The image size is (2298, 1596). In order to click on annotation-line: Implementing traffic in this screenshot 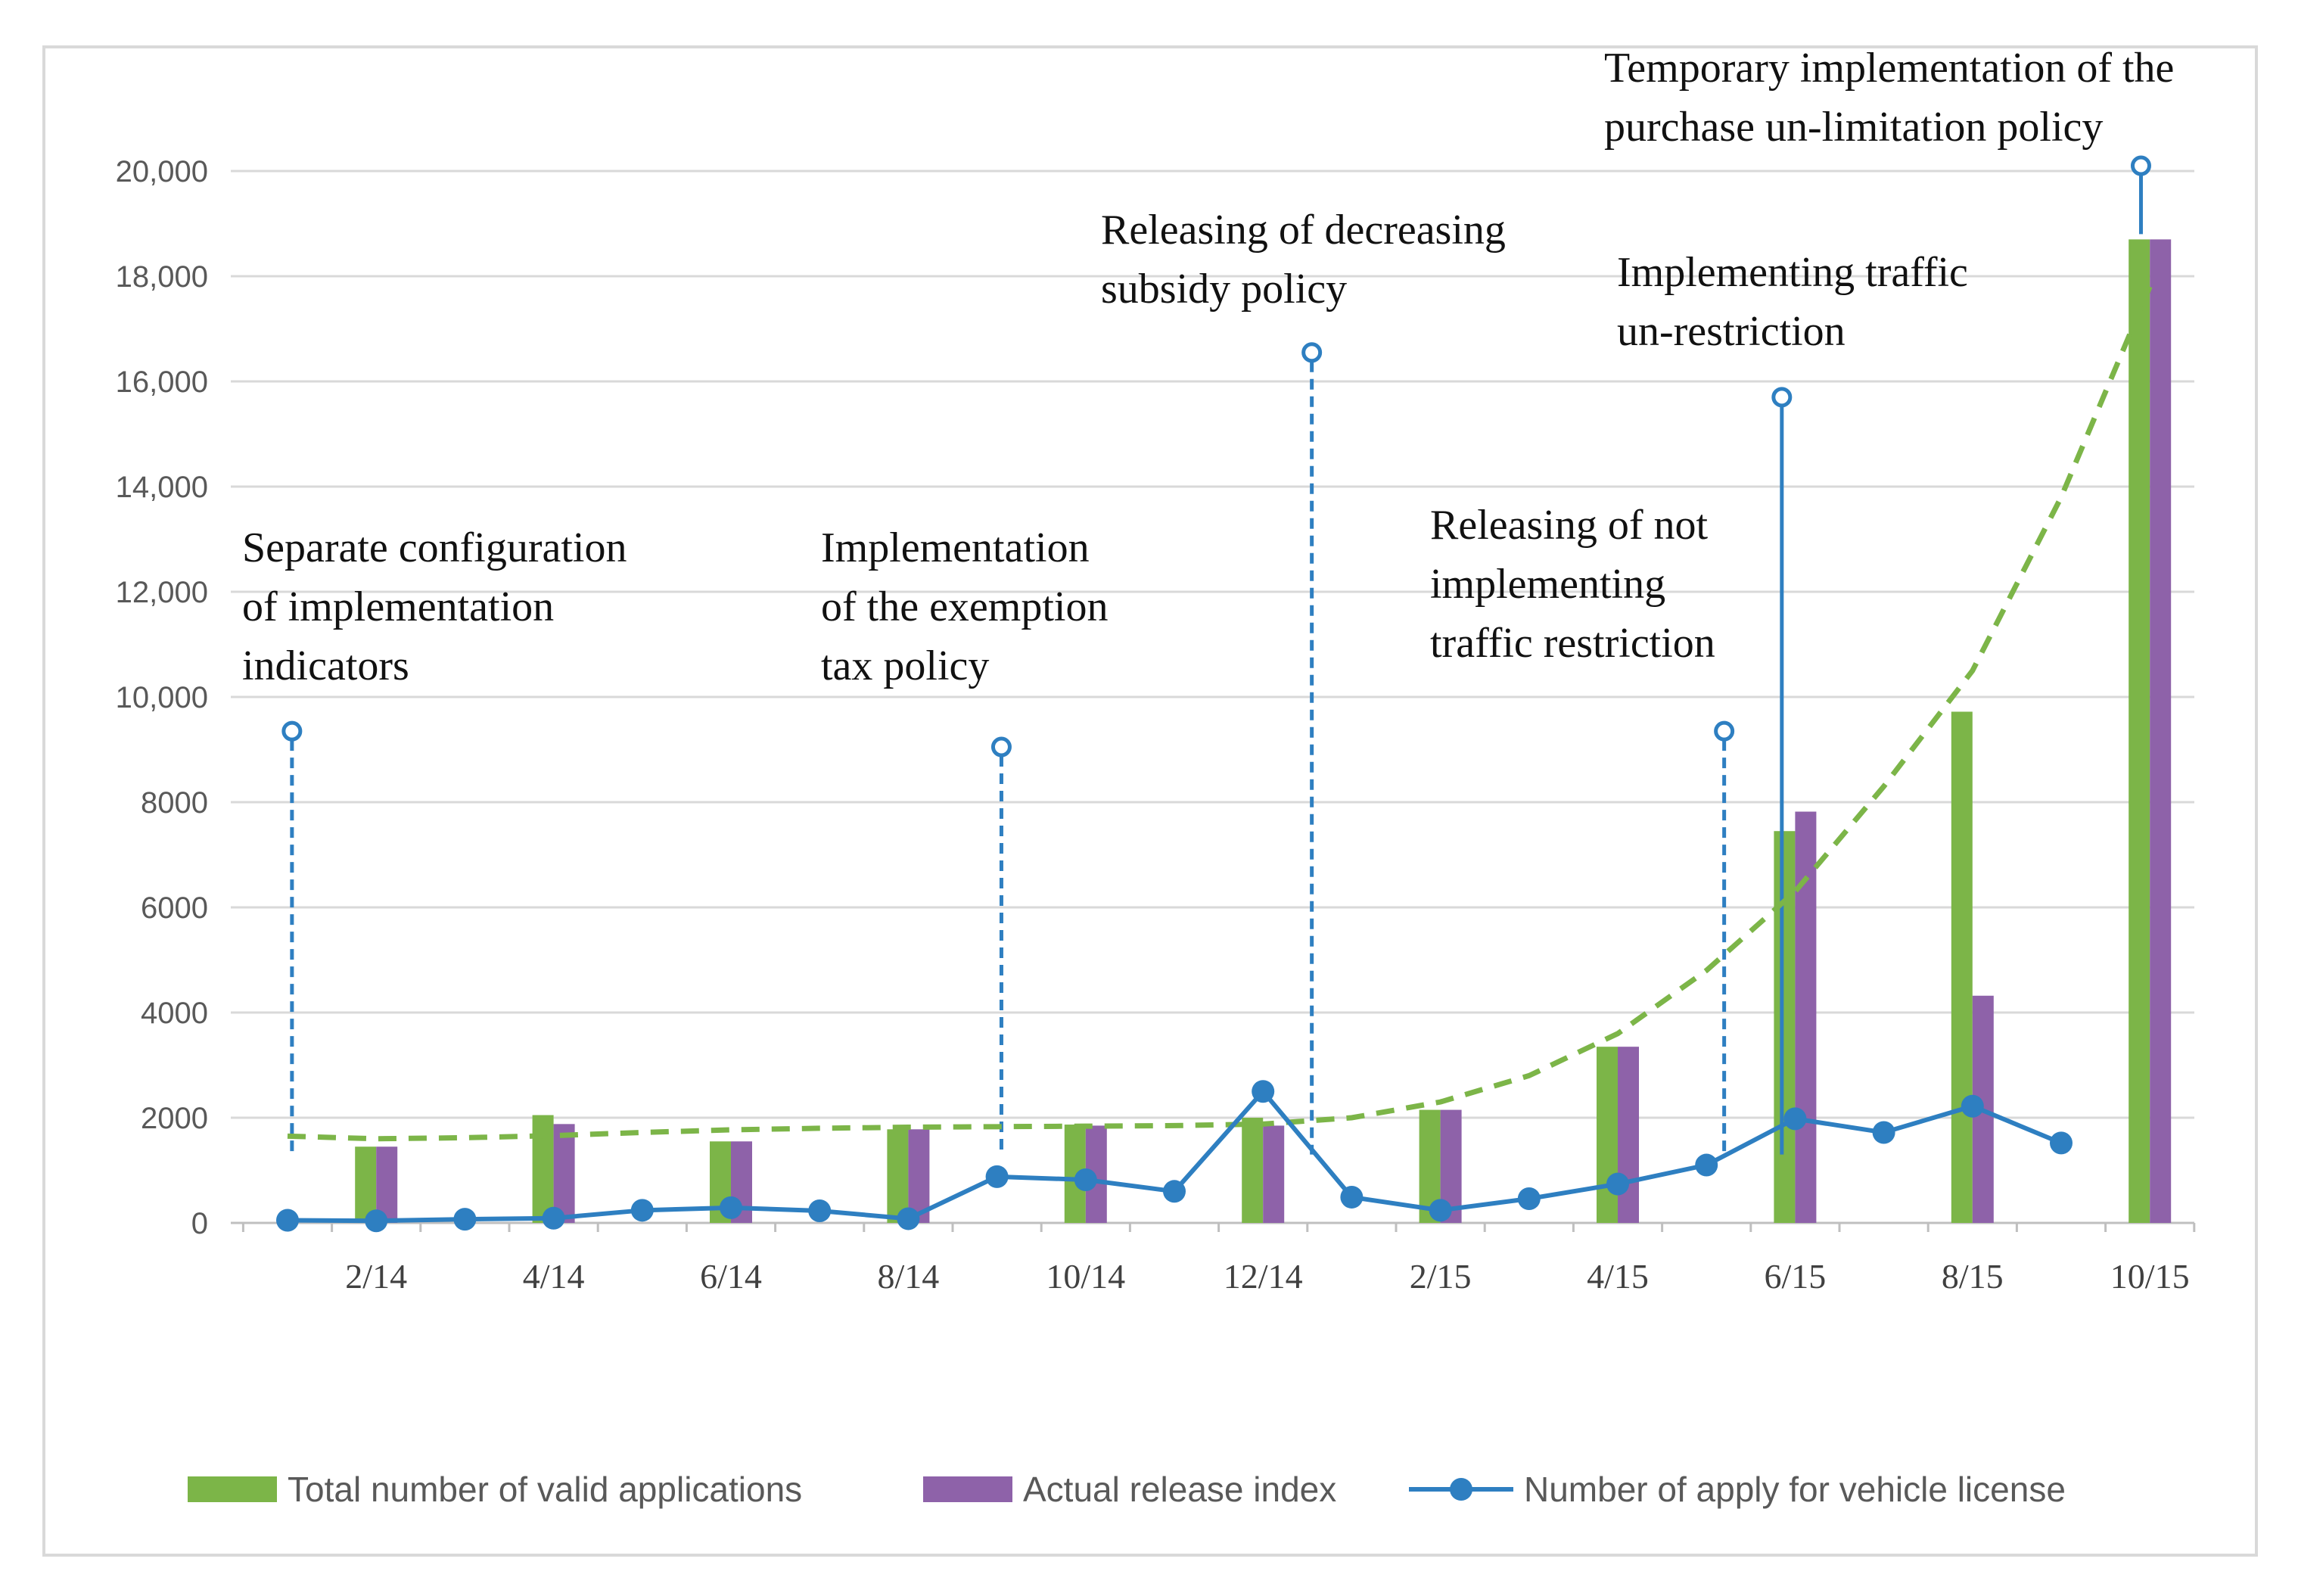, I will do `click(1792, 272)`.